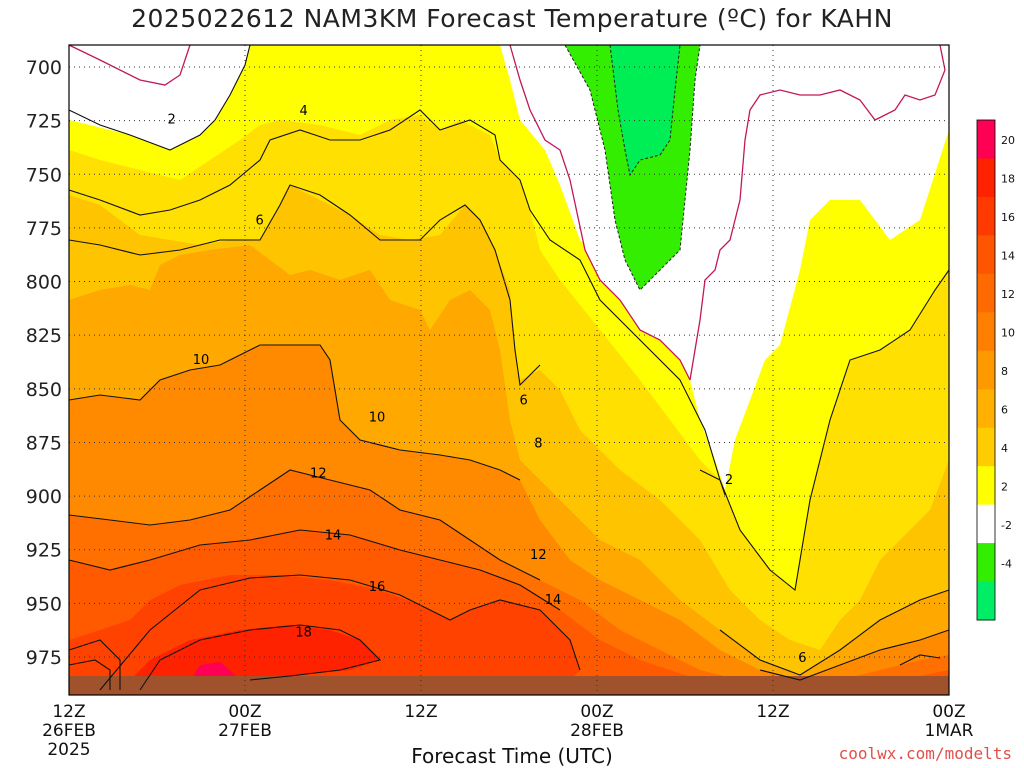 The height and width of the screenshot is (768, 1024). What do you see at coordinates (44, 551) in the screenshot?
I see `y-tick-label: 925` at bounding box center [44, 551].